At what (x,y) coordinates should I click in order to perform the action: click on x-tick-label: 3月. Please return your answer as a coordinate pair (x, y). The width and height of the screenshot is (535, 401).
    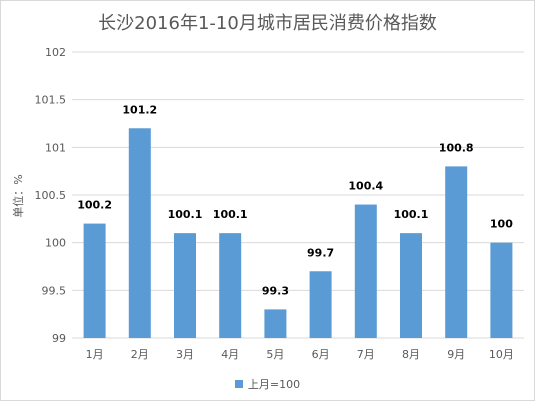
    Looking at the image, I should click on (185, 354).